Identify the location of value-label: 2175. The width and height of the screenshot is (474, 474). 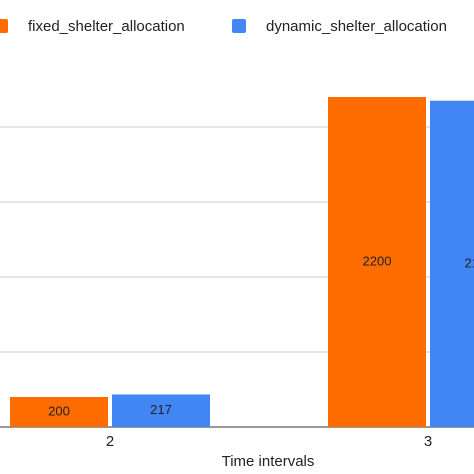
(469, 262).